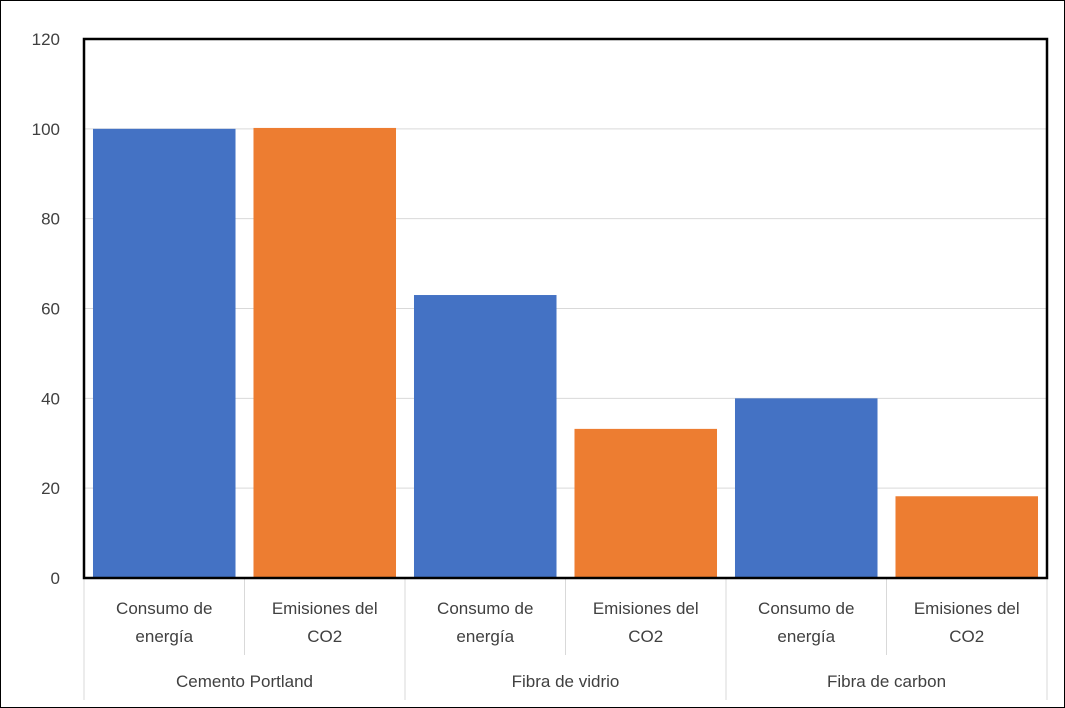 Image resolution: width=1065 pixels, height=708 pixels. Describe the element at coordinates (50, 398) in the screenshot. I see `y-tick-label: 40` at that location.